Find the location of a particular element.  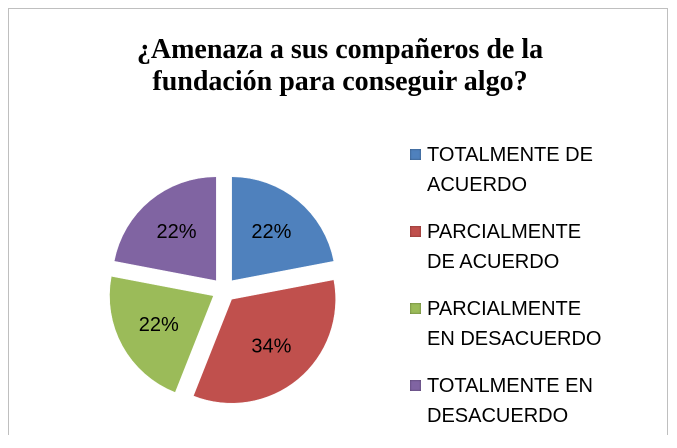

legend-entry: PARCIALMENTE EN DESACUERDO is located at coordinates (515, 324).